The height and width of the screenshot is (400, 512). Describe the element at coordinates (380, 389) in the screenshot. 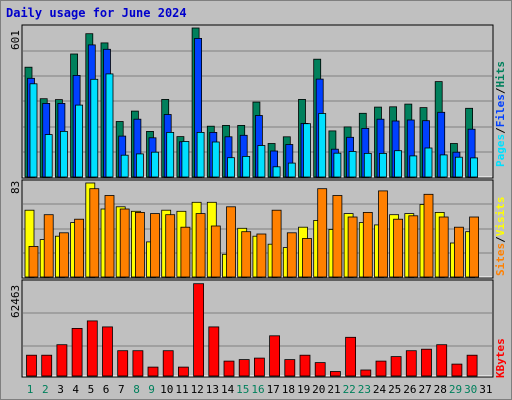

I see `x-axis-day-label: 24` at that location.